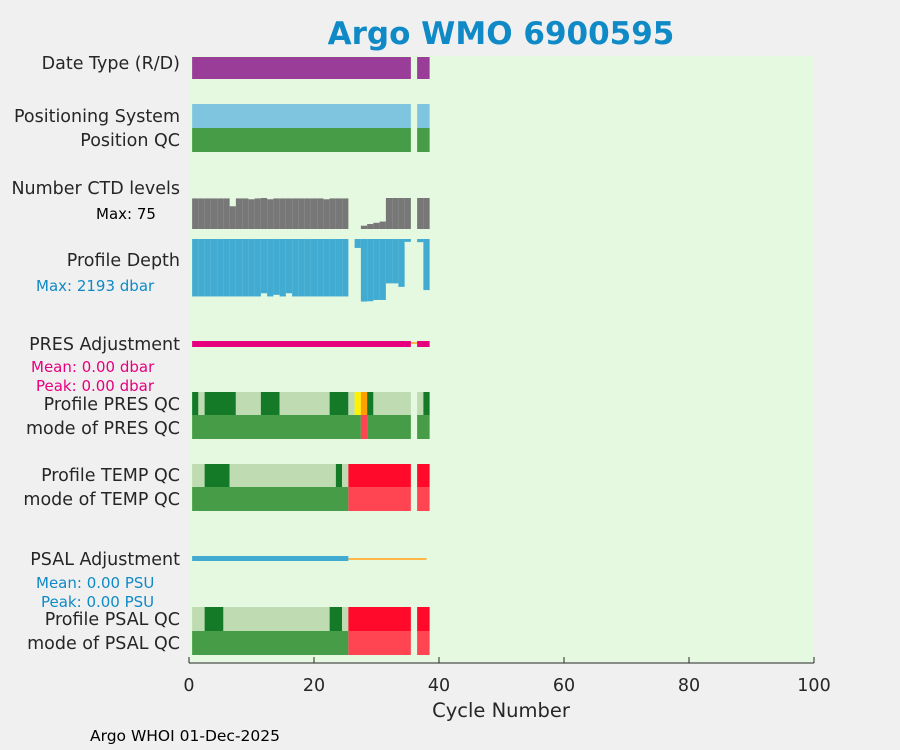  I want to click on x-tick-label: 80, so click(689, 686).